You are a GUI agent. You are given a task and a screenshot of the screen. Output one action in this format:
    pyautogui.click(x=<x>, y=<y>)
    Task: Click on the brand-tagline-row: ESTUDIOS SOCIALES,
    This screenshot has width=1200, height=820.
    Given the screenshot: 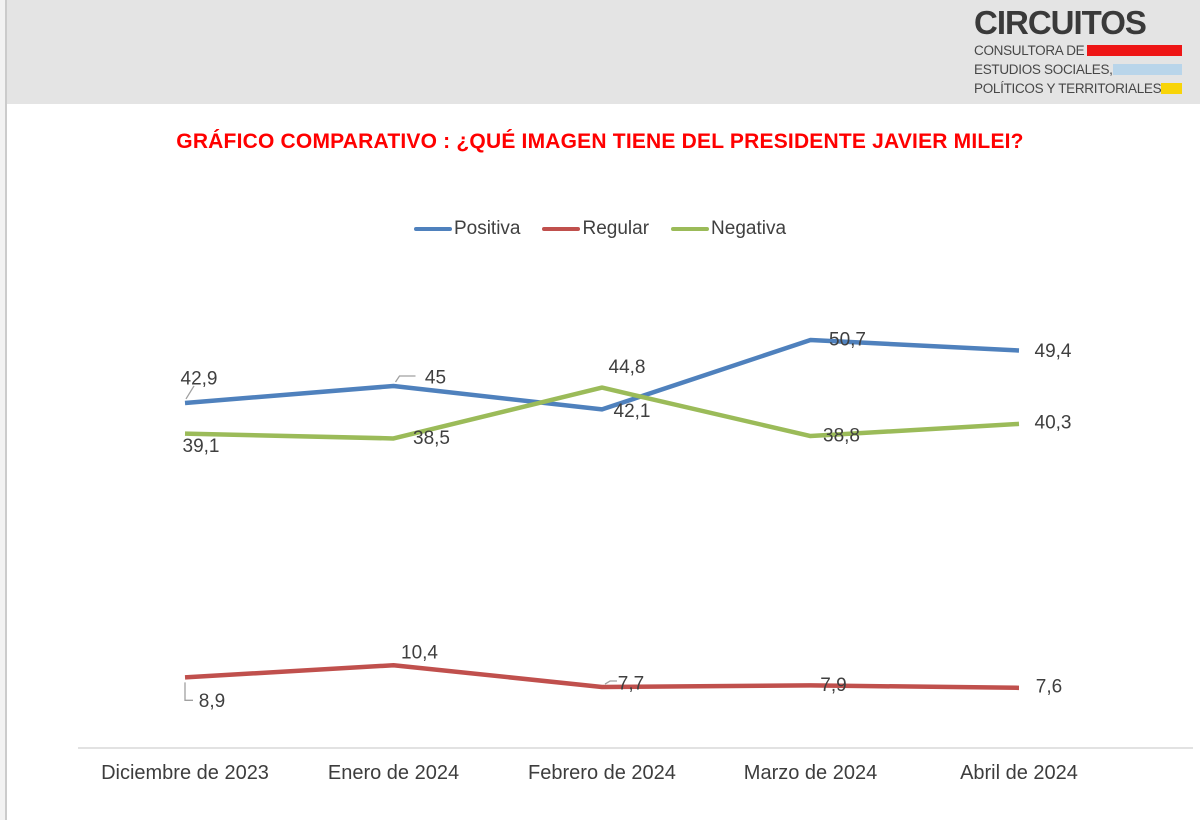 What is the action you would take?
    pyautogui.click(x=1078, y=69)
    